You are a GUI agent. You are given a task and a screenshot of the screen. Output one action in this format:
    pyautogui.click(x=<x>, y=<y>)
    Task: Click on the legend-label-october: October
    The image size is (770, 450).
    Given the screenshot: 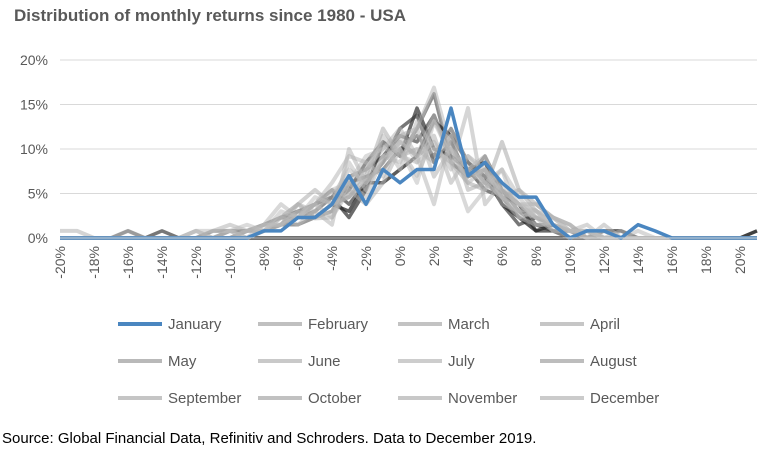 What is the action you would take?
    pyautogui.click(x=334, y=398)
    